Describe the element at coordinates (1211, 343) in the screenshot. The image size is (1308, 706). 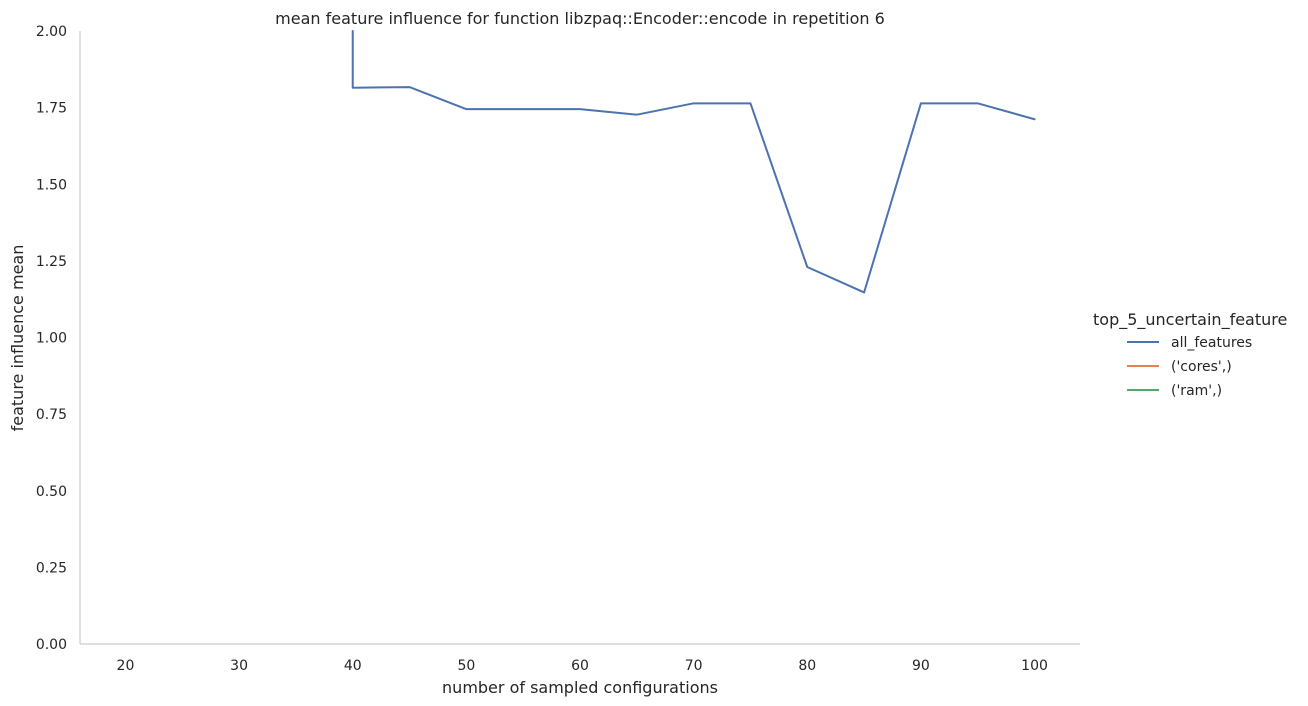
I see `legend-label: all_features` at that location.